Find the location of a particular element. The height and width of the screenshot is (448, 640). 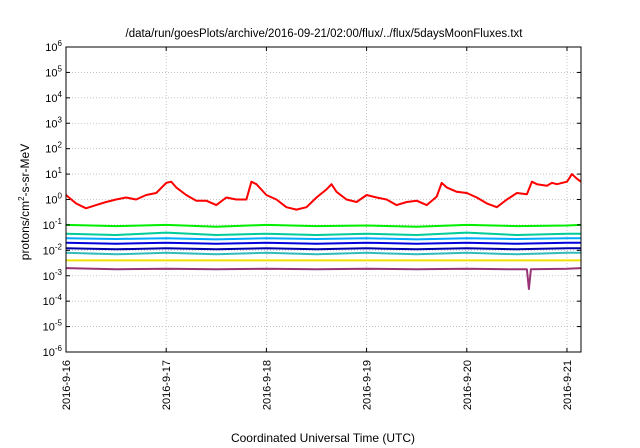

y-tick-exponent: -4 is located at coordinates (59, 297).